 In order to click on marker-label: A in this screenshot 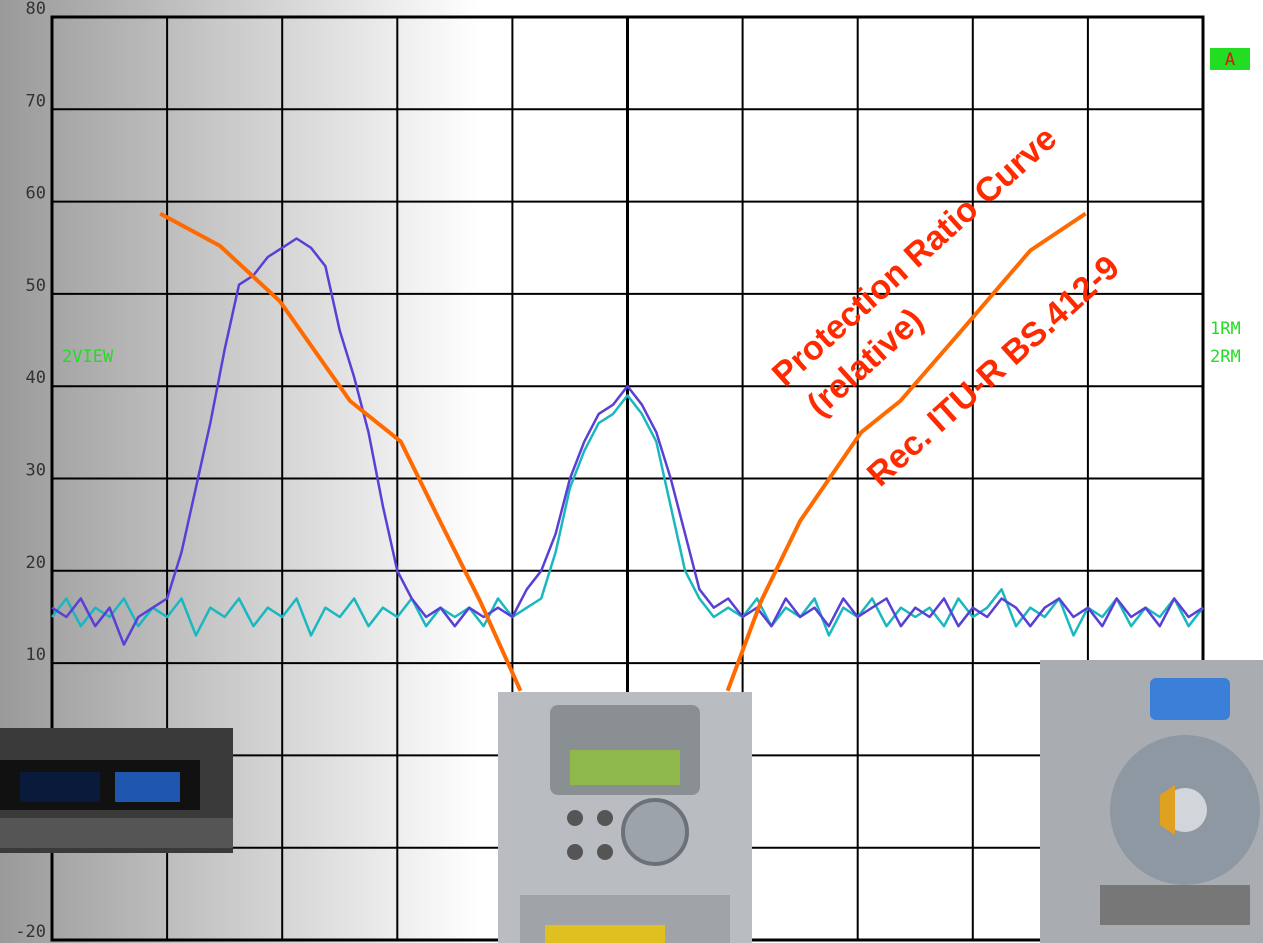, I will do `click(1230, 60)`.